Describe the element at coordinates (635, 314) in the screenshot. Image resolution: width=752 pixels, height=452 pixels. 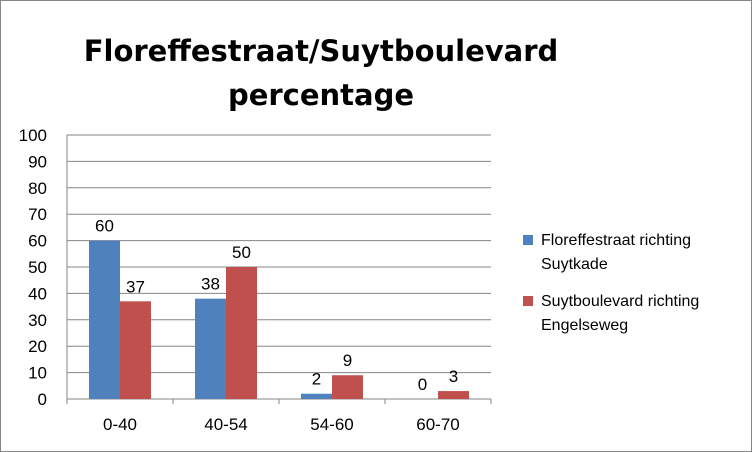
I see `legend-item-series-2: Suytboulevard richting Engelseweg` at that location.